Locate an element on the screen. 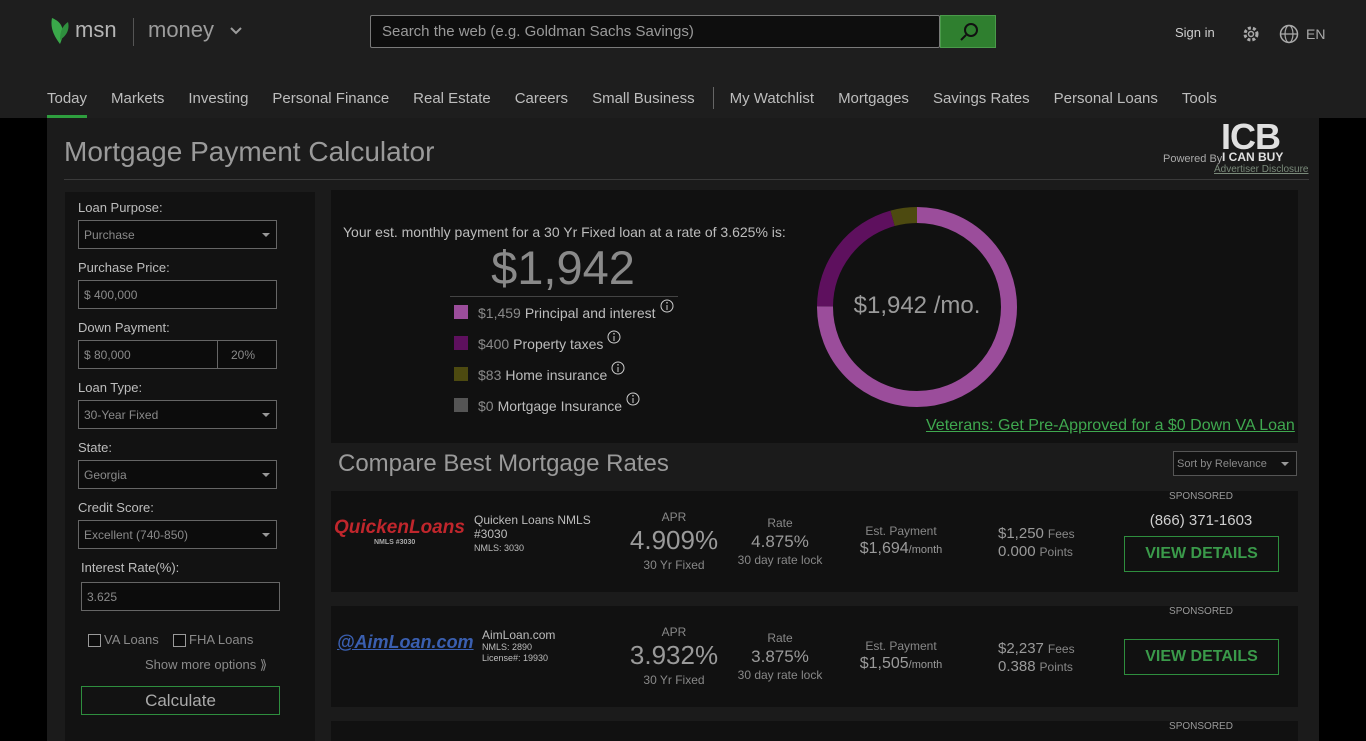  handle is located at coordinates (963, 37).